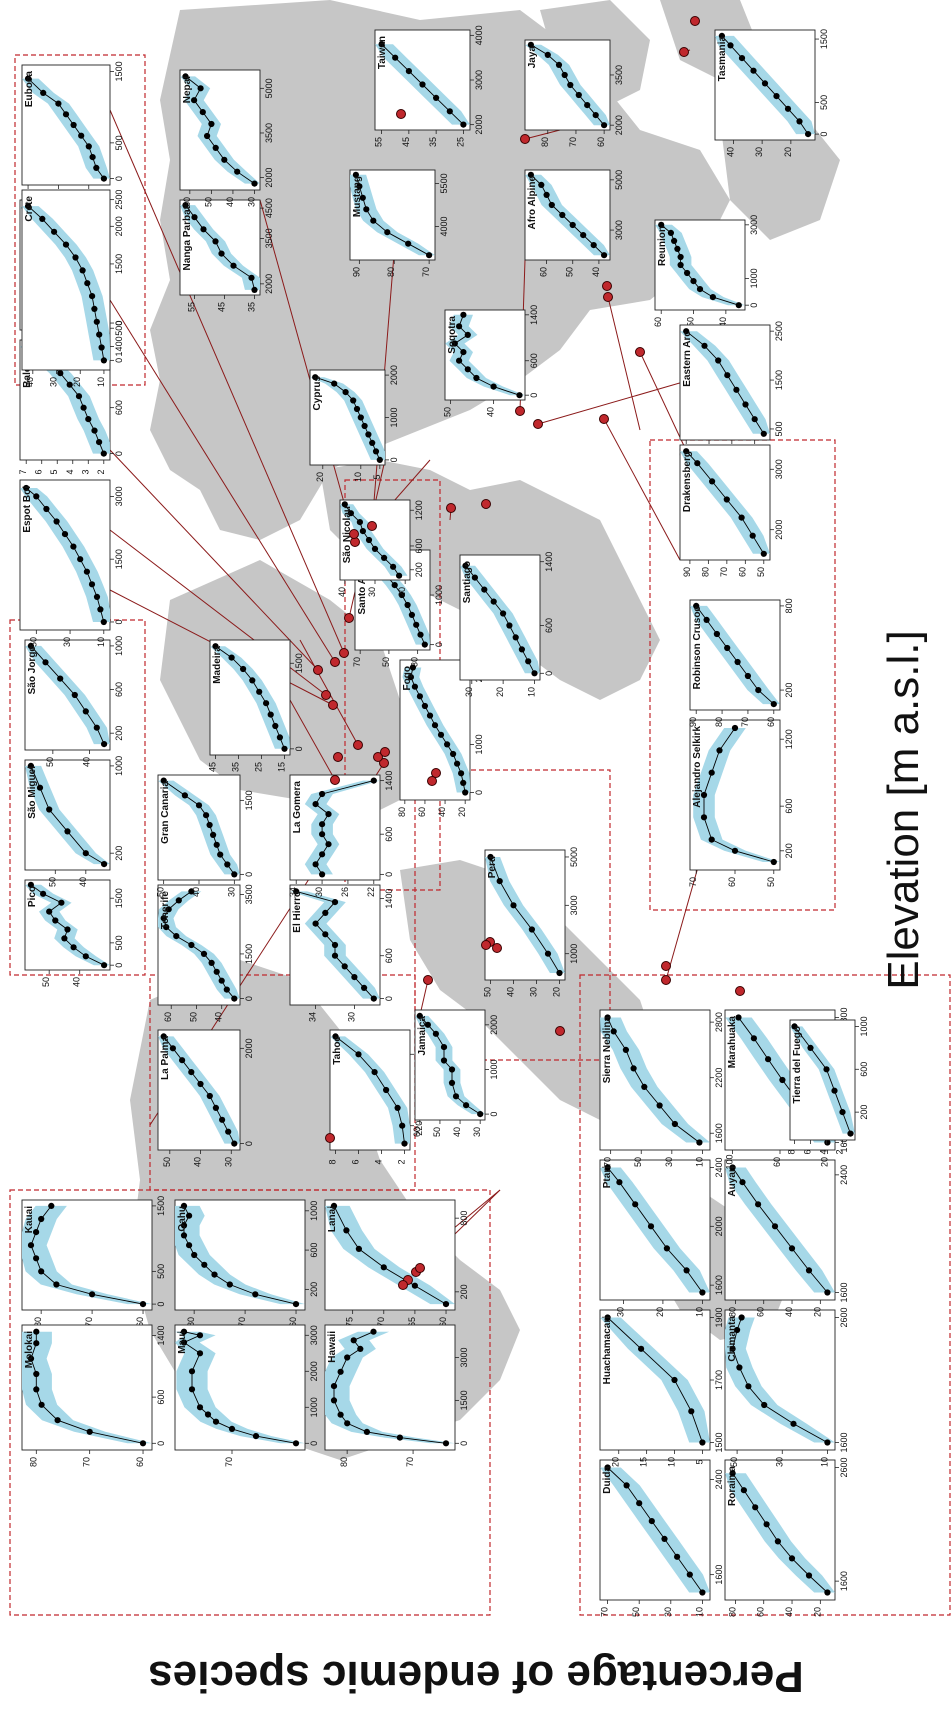 This screenshot has width=952, height=1724. Describe the element at coordinates (165, 1058) in the screenshot. I see `panel-title: La Palma` at that location.